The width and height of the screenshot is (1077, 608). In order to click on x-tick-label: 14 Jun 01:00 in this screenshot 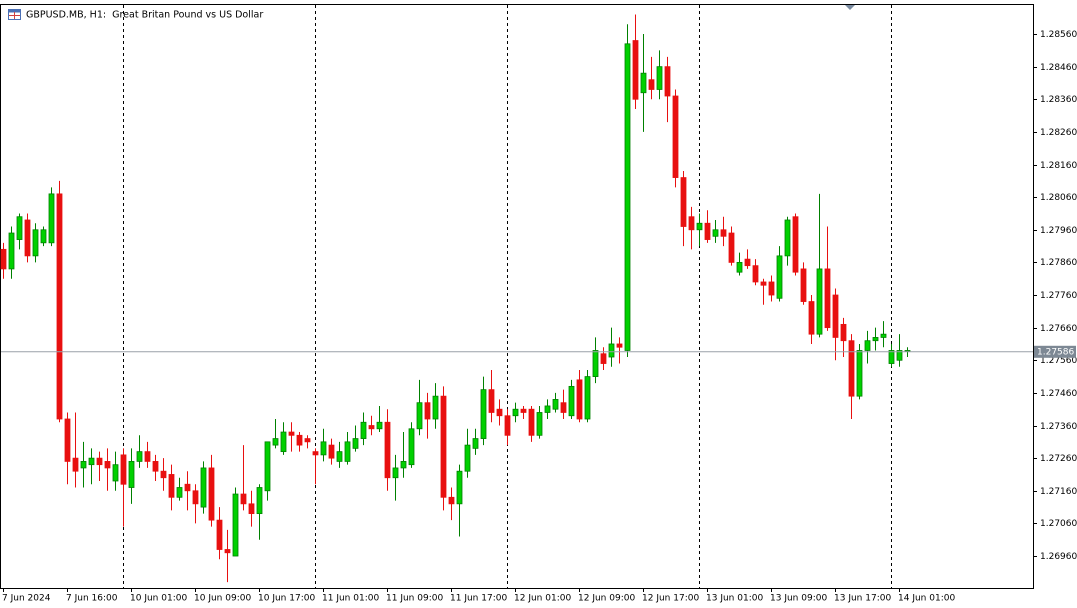, I will do `click(926, 599)`.